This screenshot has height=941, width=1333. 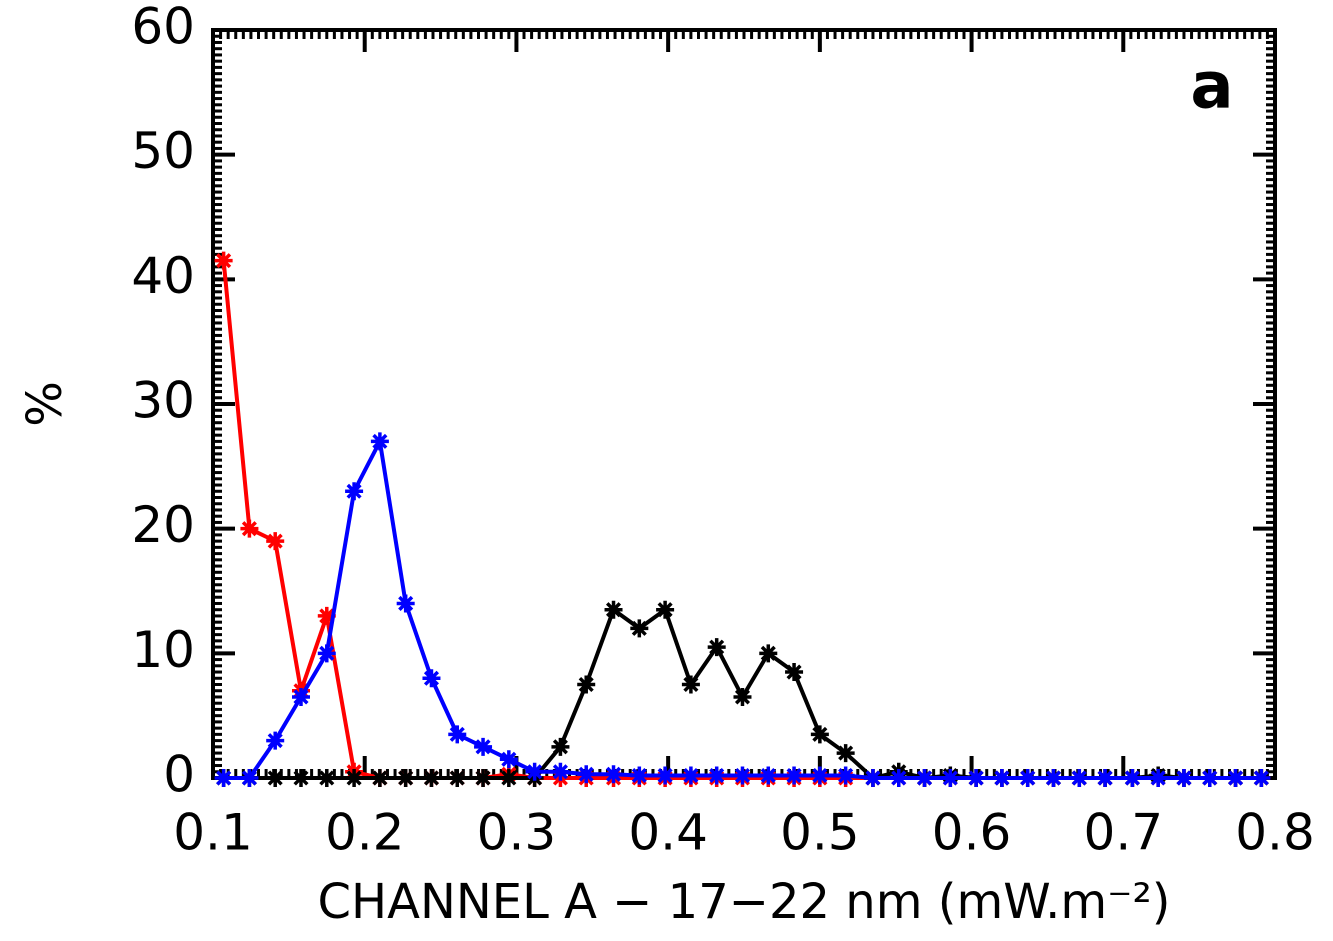 What do you see at coordinates (1275, 833) in the screenshot?
I see `x-tick-label: 0.8` at bounding box center [1275, 833].